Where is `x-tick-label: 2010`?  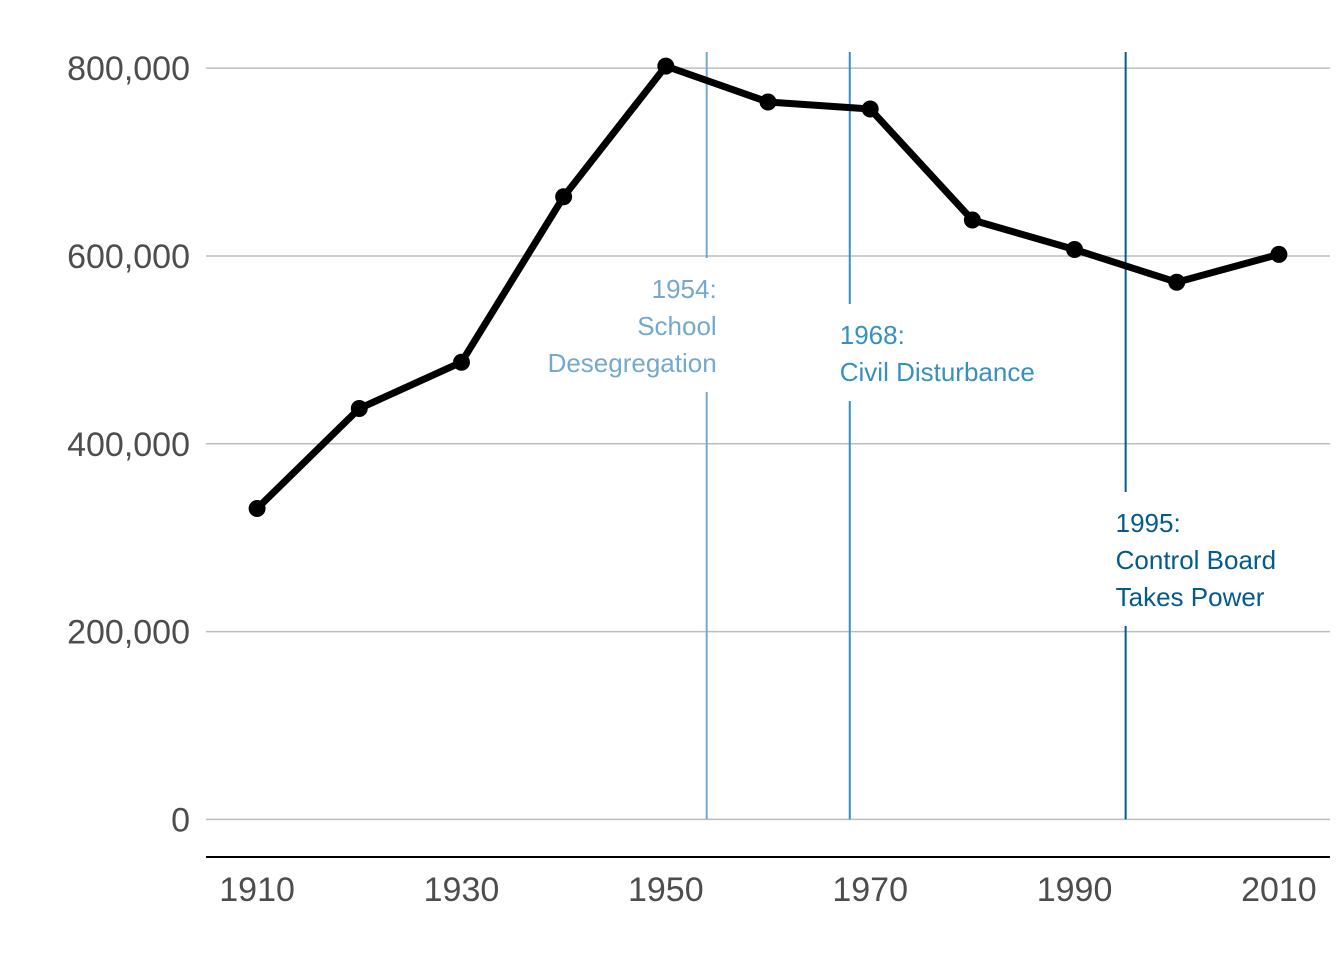 x-tick-label: 2010 is located at coordinates (1279, 890).